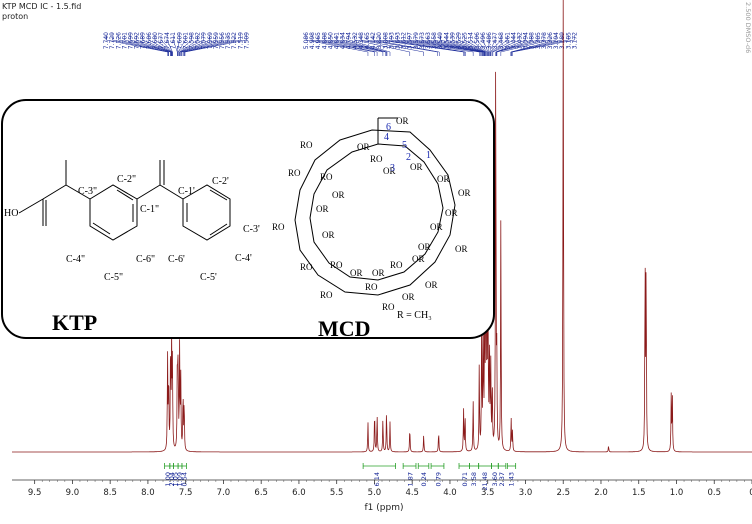  Describe the element at coordinates (488, 493) in the screenshot. I see `x-tick-label-12: 3.5` at that location.